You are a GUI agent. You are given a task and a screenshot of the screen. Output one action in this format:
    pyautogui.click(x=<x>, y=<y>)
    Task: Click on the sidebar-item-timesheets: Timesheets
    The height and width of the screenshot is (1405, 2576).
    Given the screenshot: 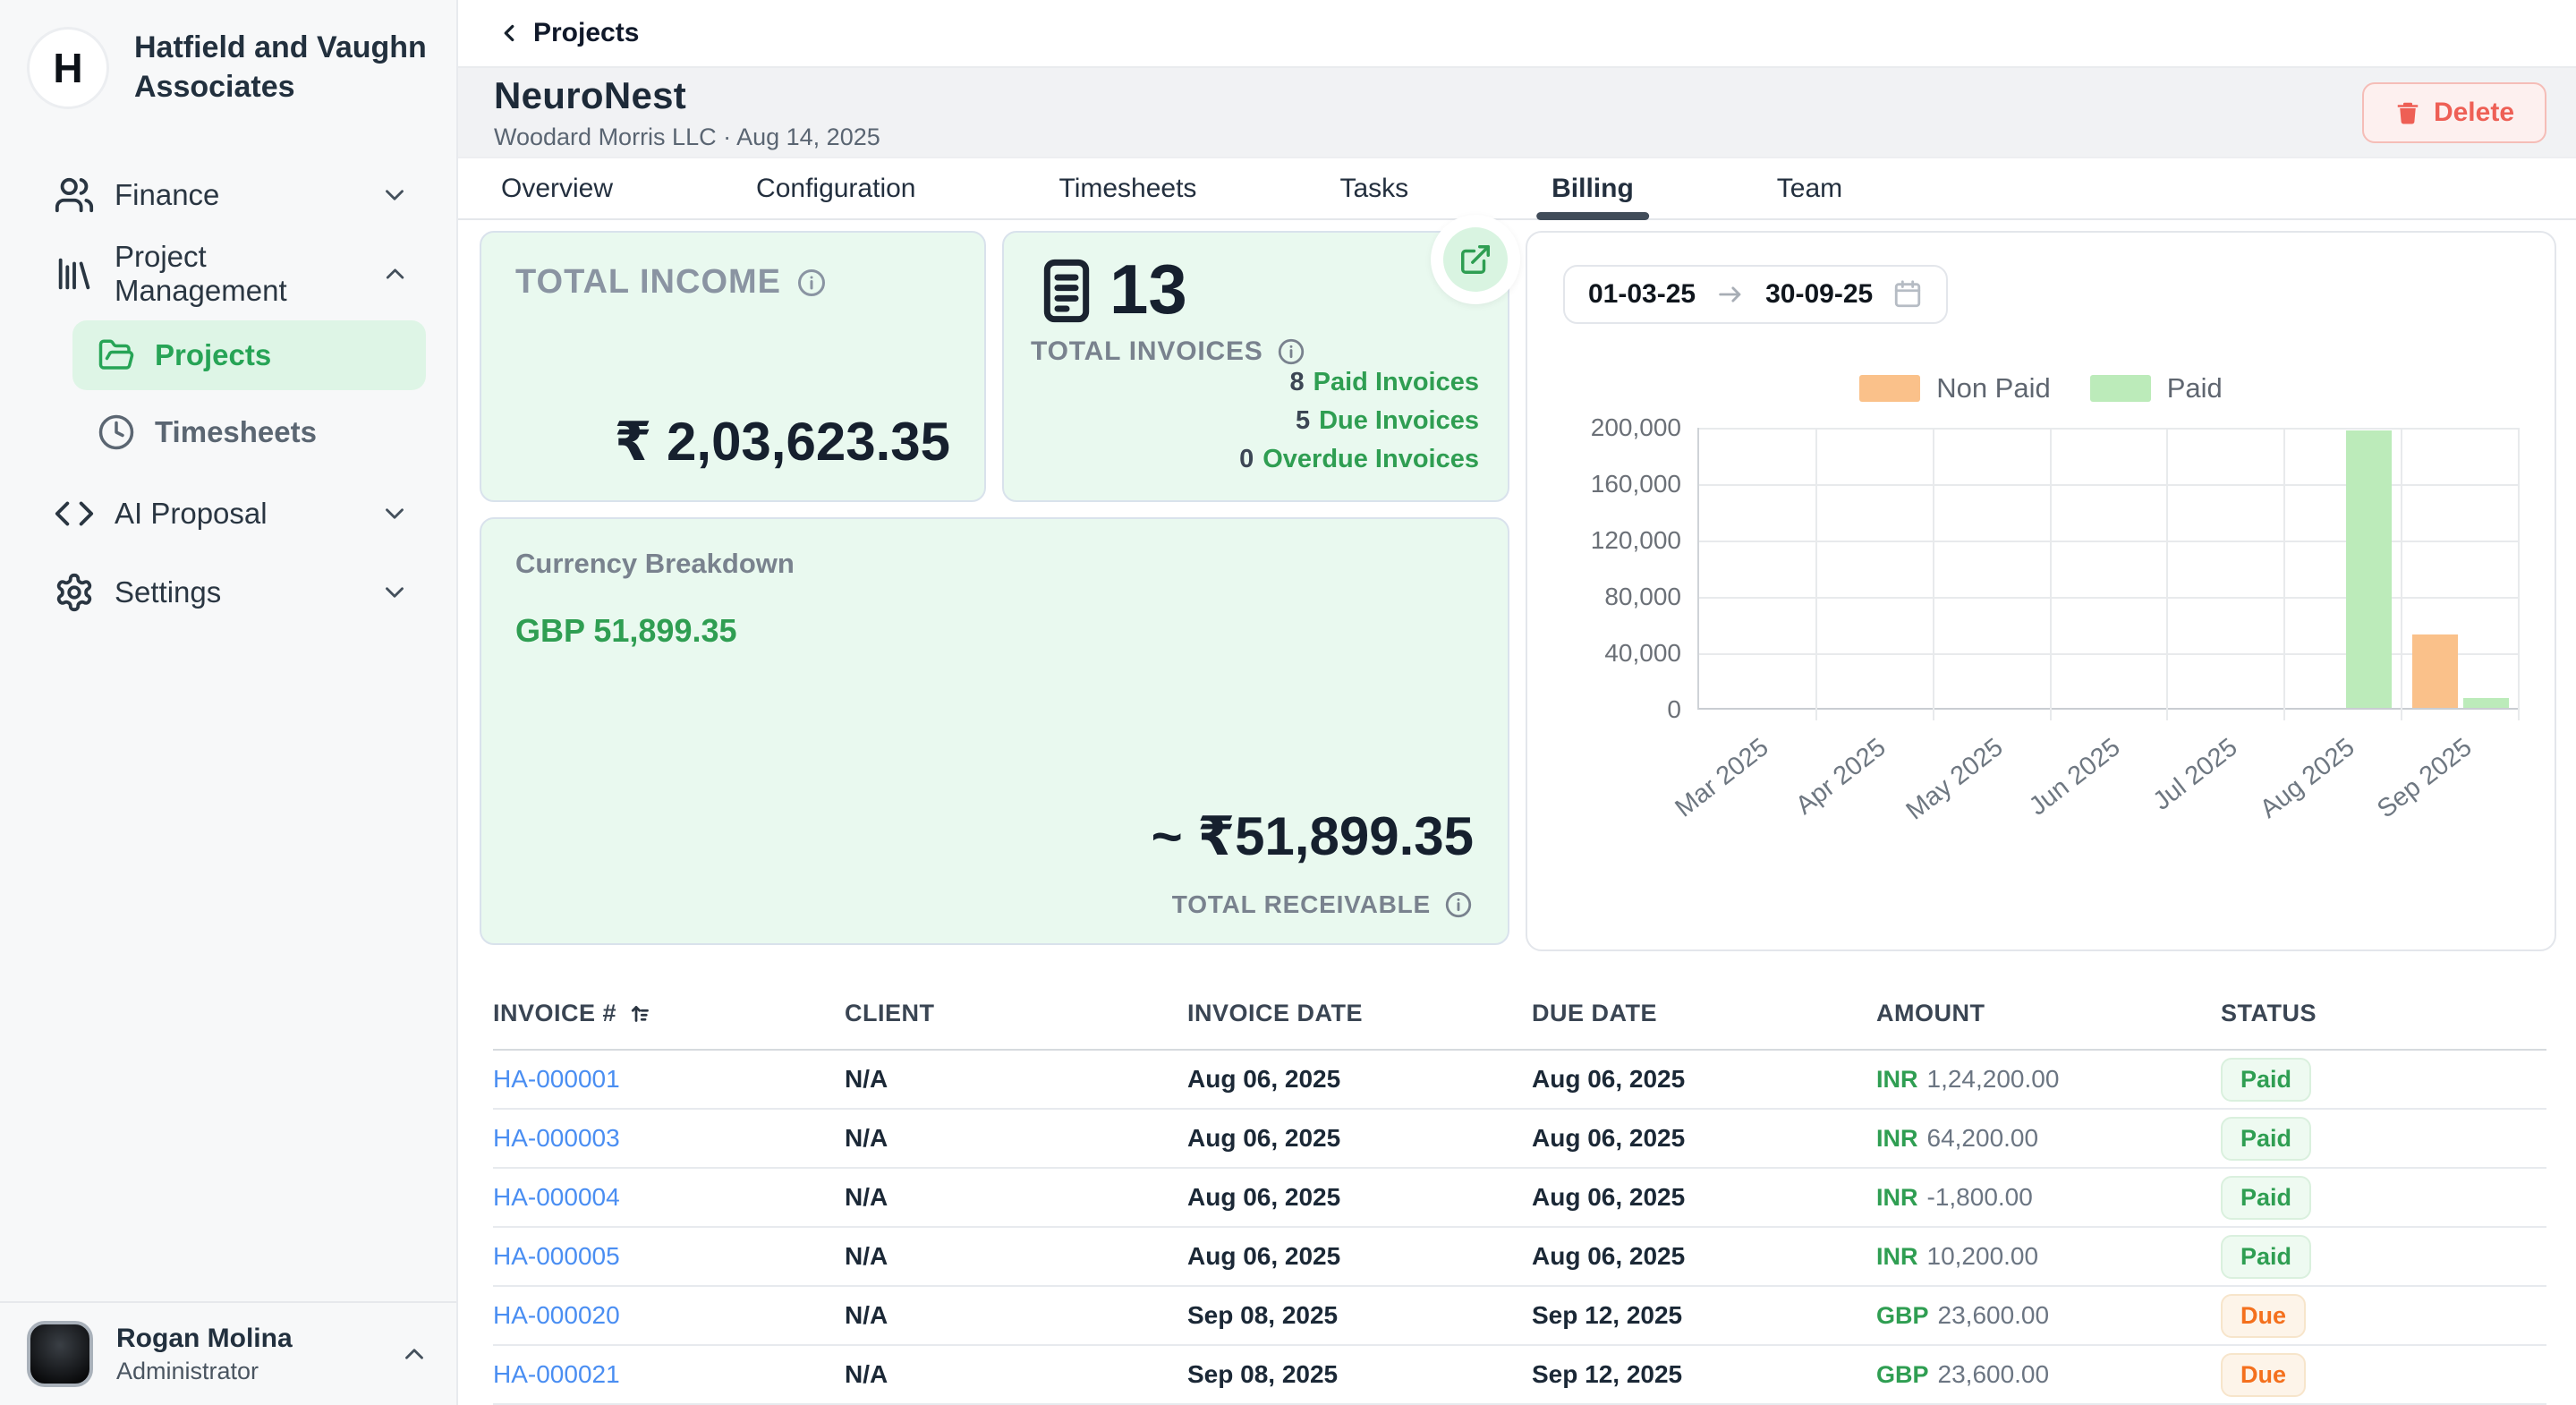 What is the action you would take?
    pyautogui.click(x=249, y=432)
    